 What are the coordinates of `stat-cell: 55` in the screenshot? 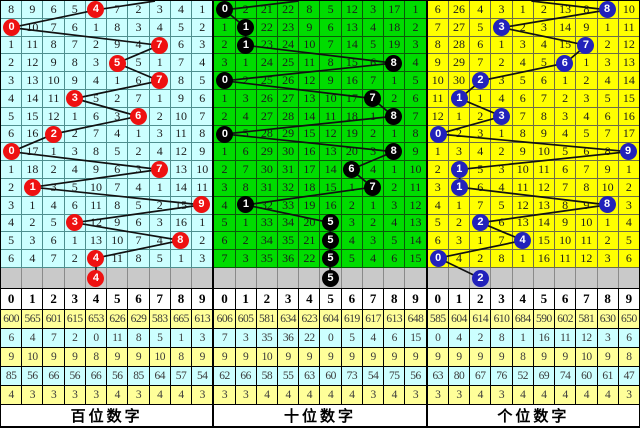 It's located at (288, 376).